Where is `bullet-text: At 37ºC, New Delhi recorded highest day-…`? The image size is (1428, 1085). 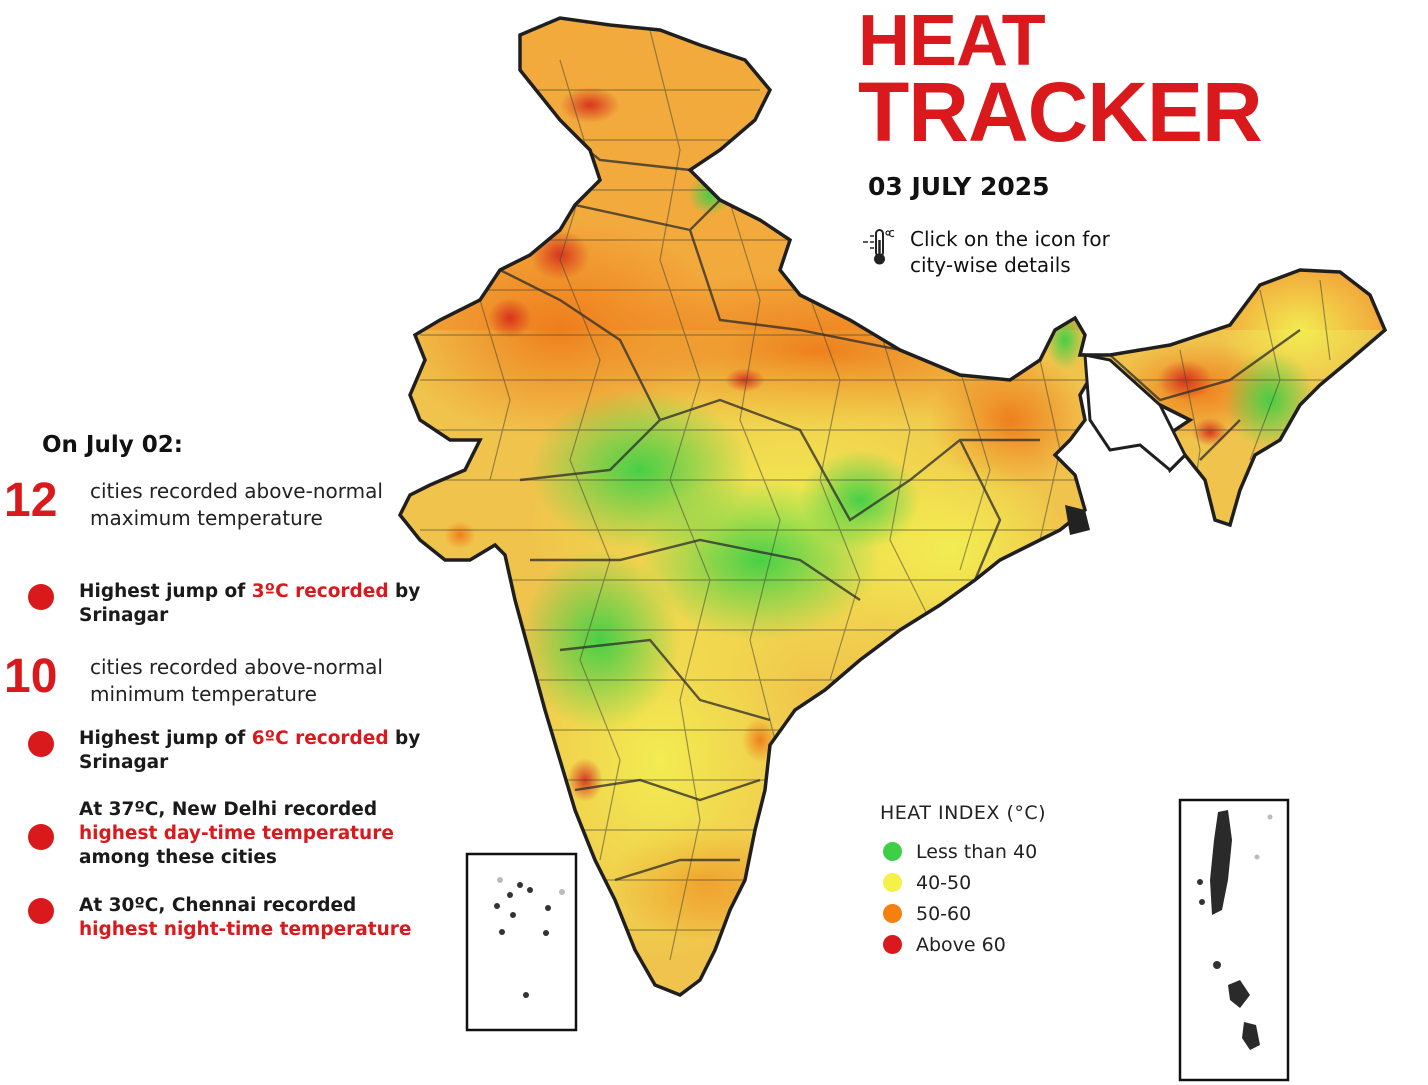 bullet-text: At 37ºC, New Delhi recorded highest day-… is located at coordinates (236, 833).